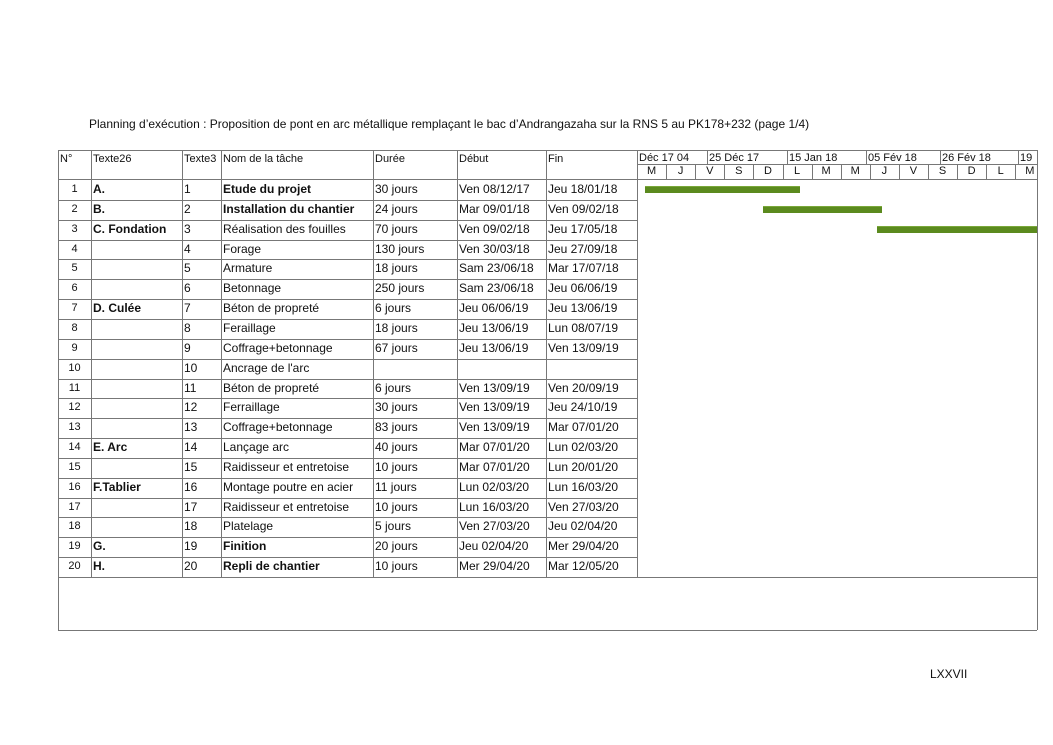 The height and width of the screenshot is (745, 1053). What do you see at coordinates (267, 189) in the screenshot?
I see `cell-name: Etude du projet` at bounding box center [267, 189].